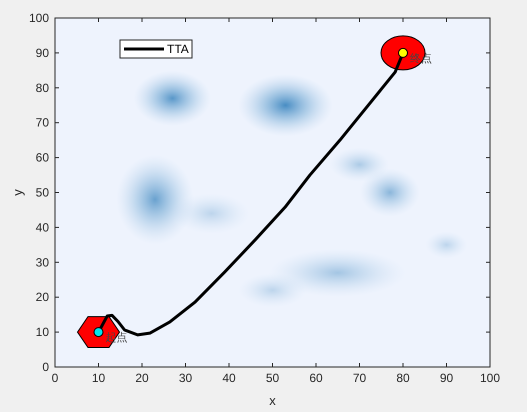 The image size is (527, 412). I want to click on y-tick-label: 90, so click(43, 53).